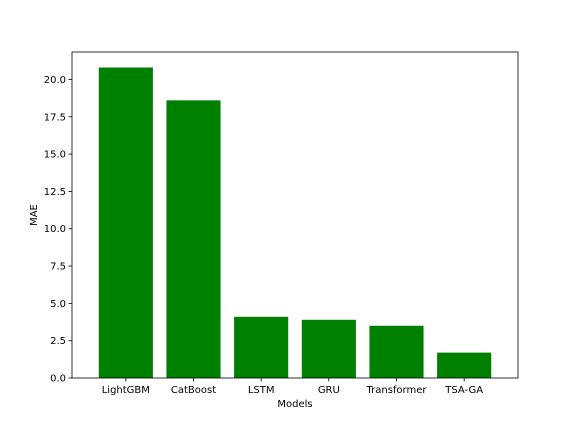  Describe the element at coordinates (193, 390) in the screenshot. I see `x-tick-label: CatBoost` at that location.